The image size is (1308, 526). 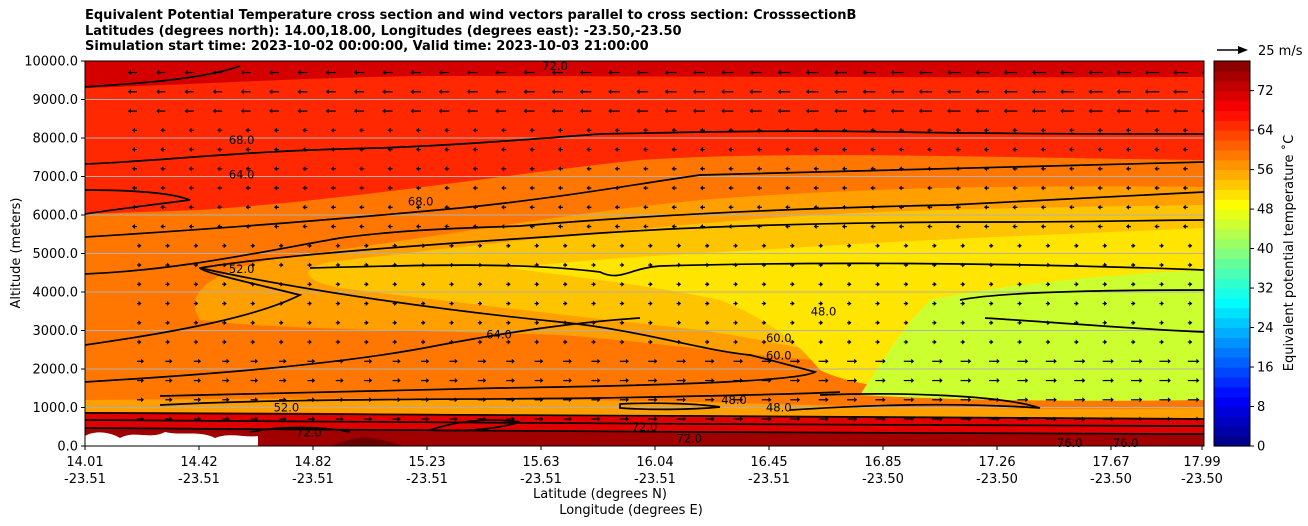 I want to click on contour-label: 52.0, so click(x=287, y=408).